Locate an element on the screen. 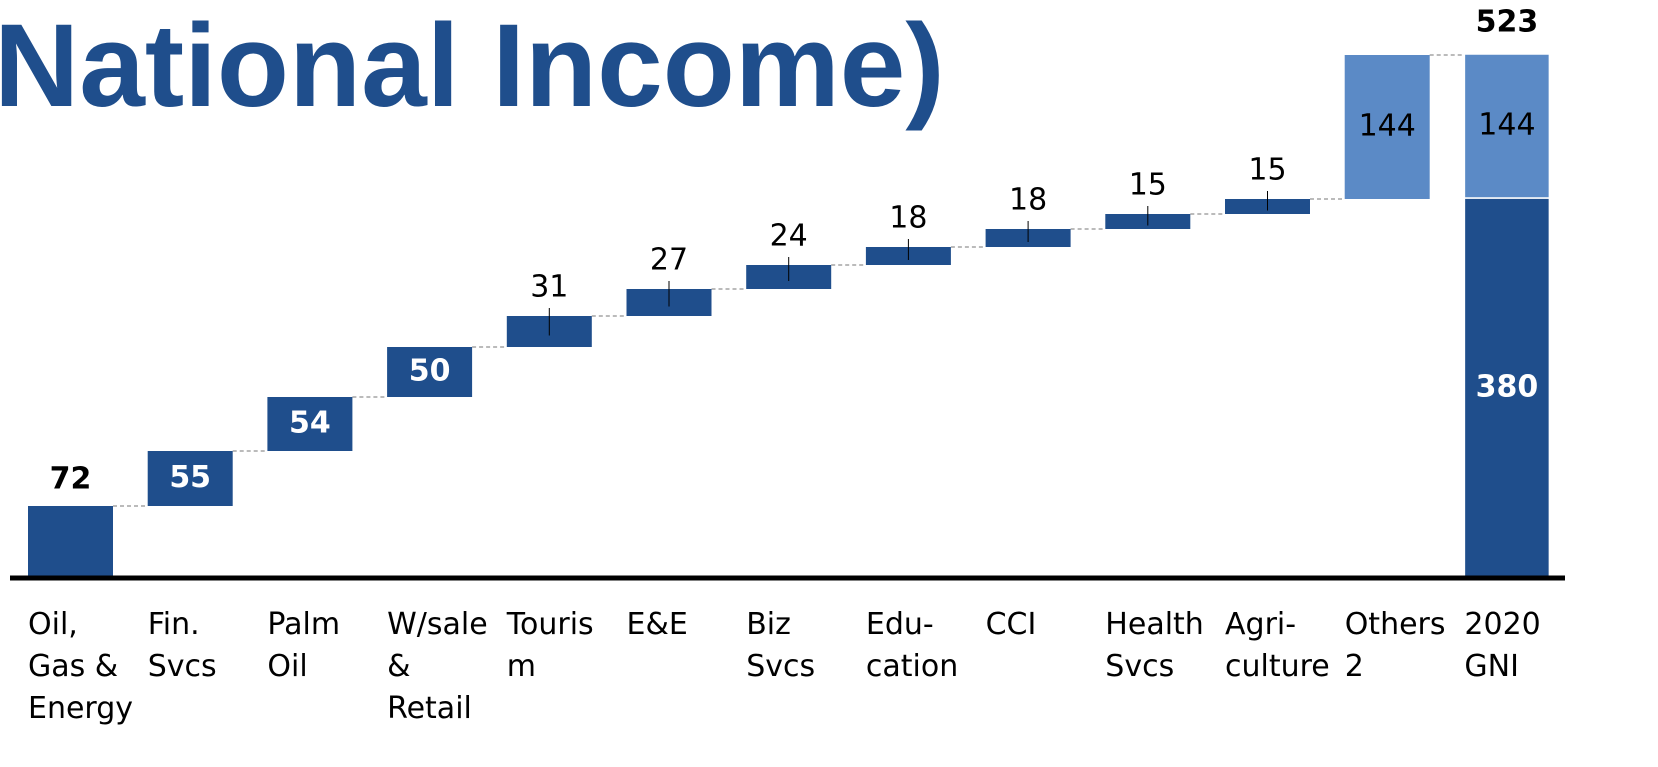 The image size is (1658, 767). x-tick-label: Tourism is located at coordinates (550, 645).